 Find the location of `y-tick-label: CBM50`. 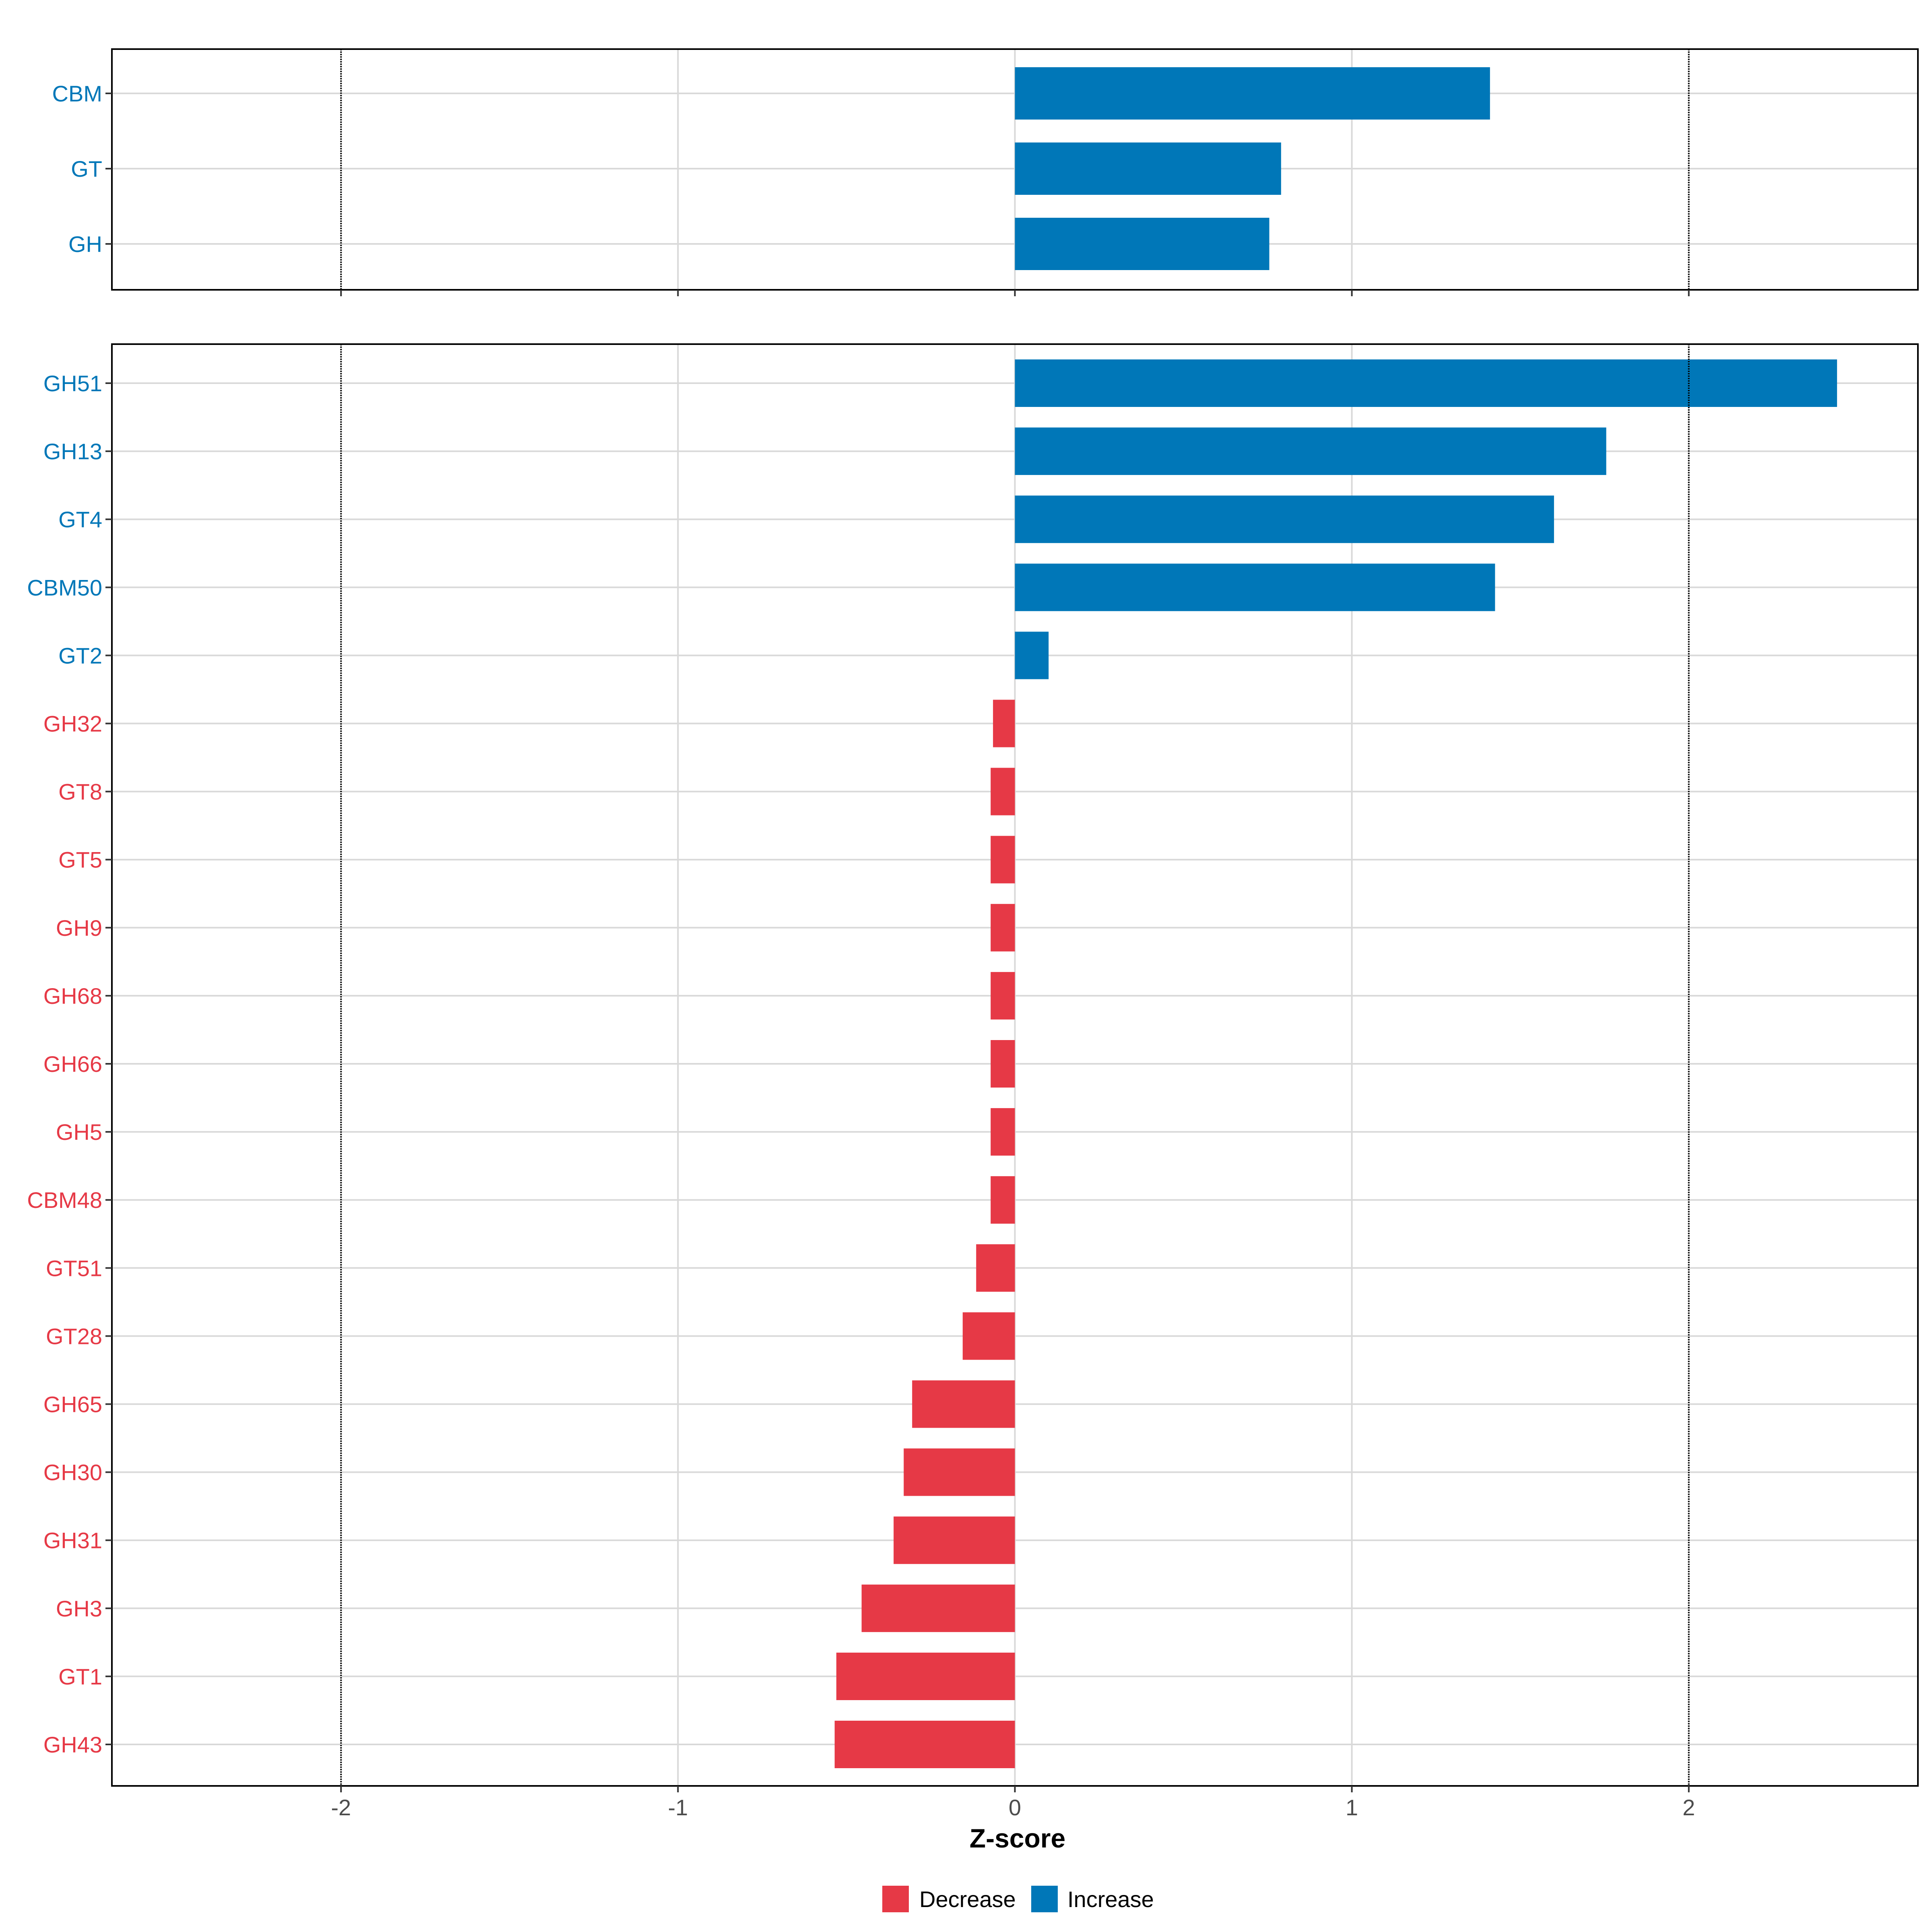

y-tick-label: CBM50 is located at coordinates (64, 587).